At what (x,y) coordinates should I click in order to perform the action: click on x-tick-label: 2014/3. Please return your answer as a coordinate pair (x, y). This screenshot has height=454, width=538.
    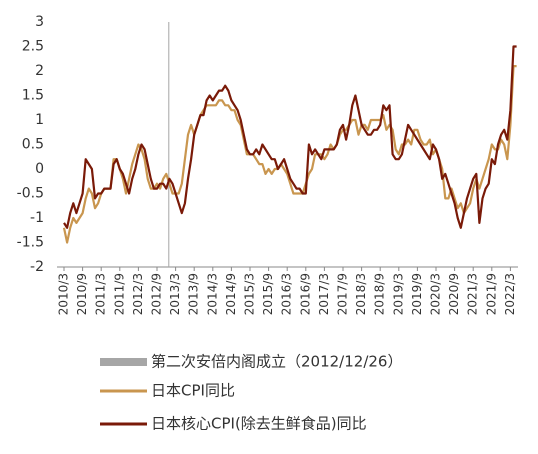
    Looking at the image, I should click on (212, 294).